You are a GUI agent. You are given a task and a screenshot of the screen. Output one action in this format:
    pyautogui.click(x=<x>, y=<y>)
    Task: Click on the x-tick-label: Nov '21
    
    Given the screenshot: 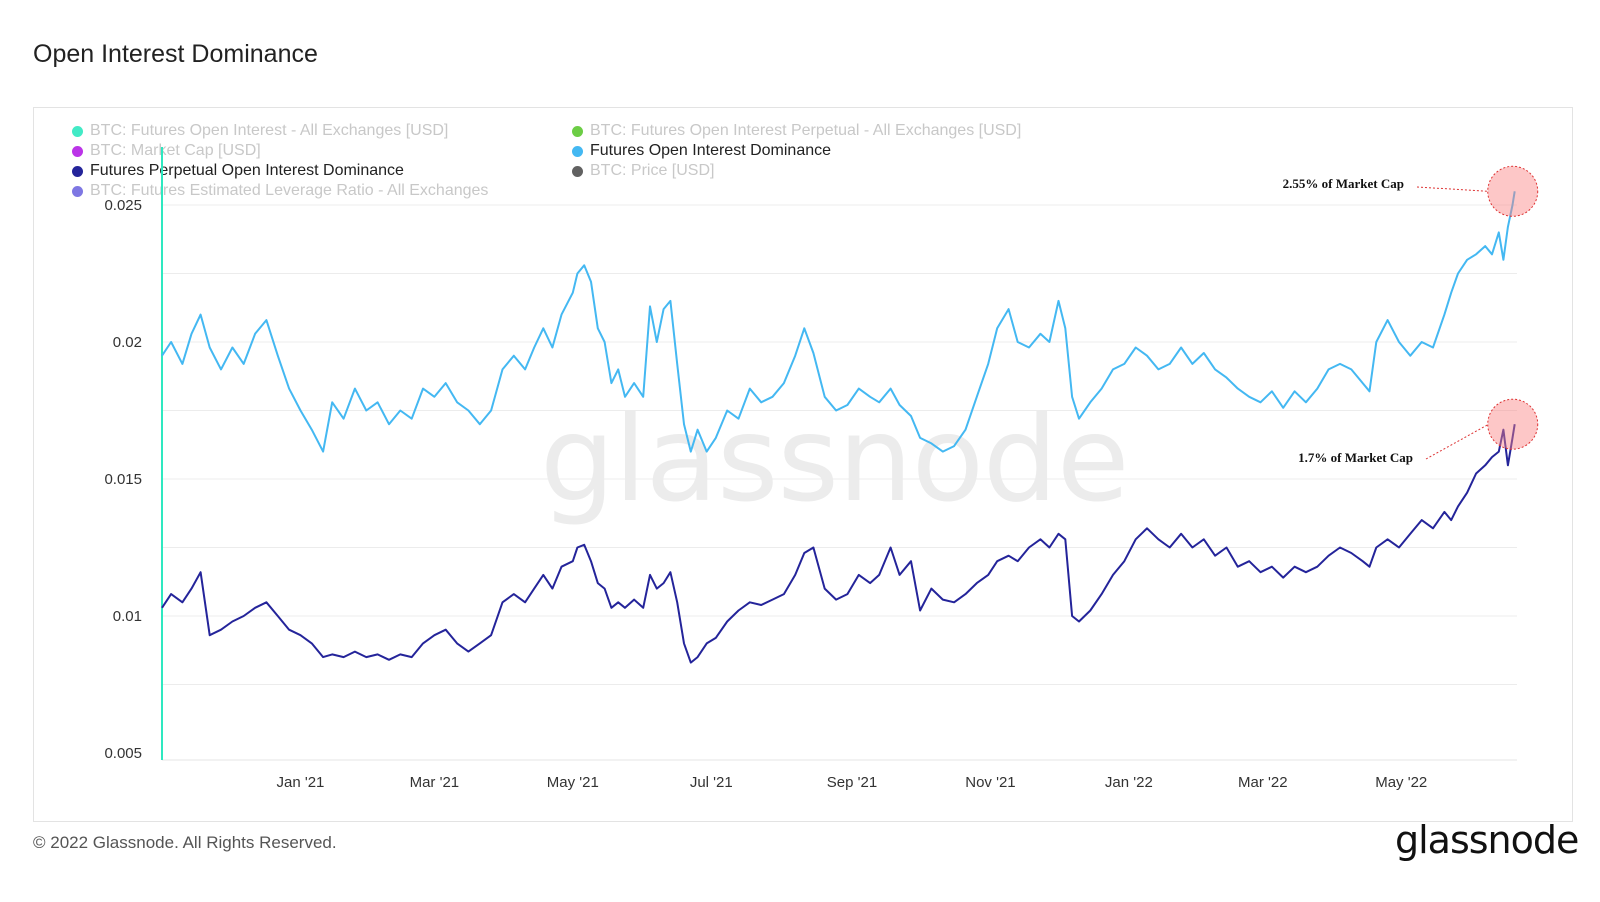 What is the action you would take?
    pyautogui.click(x=990, y=782)
    